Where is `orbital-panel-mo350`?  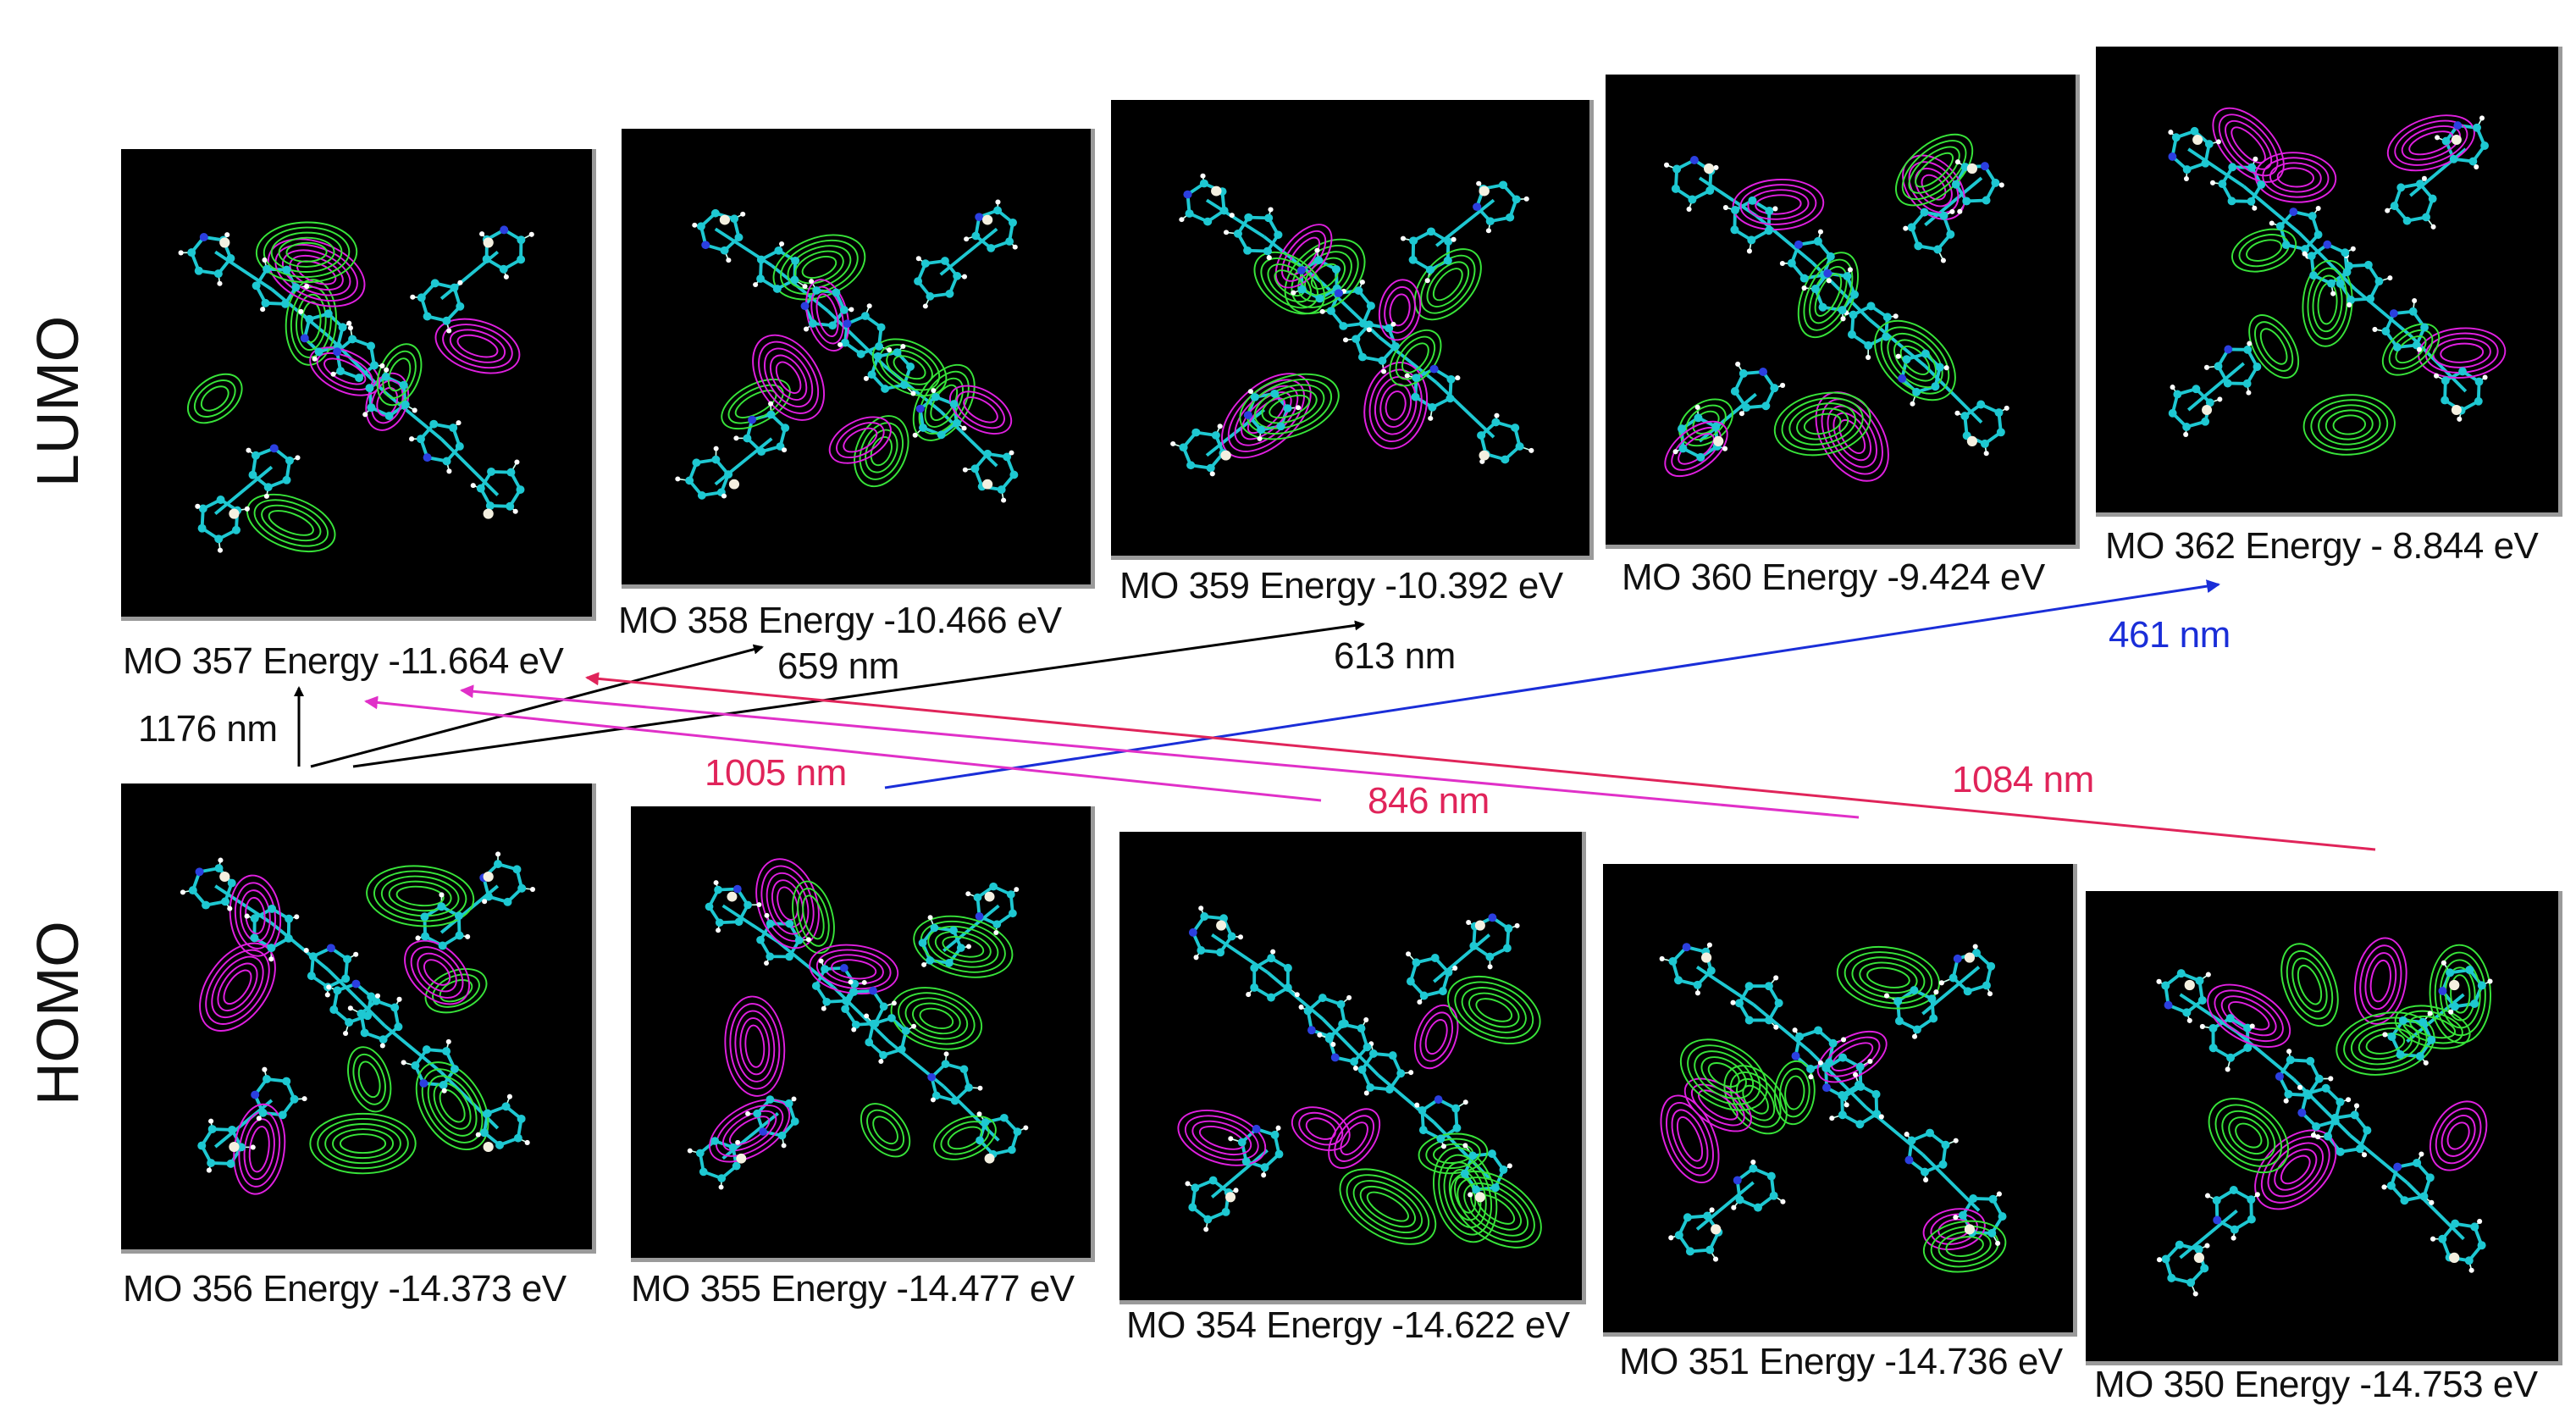
orbital-panel-mo350 is located at coordinates (2324, 1128).